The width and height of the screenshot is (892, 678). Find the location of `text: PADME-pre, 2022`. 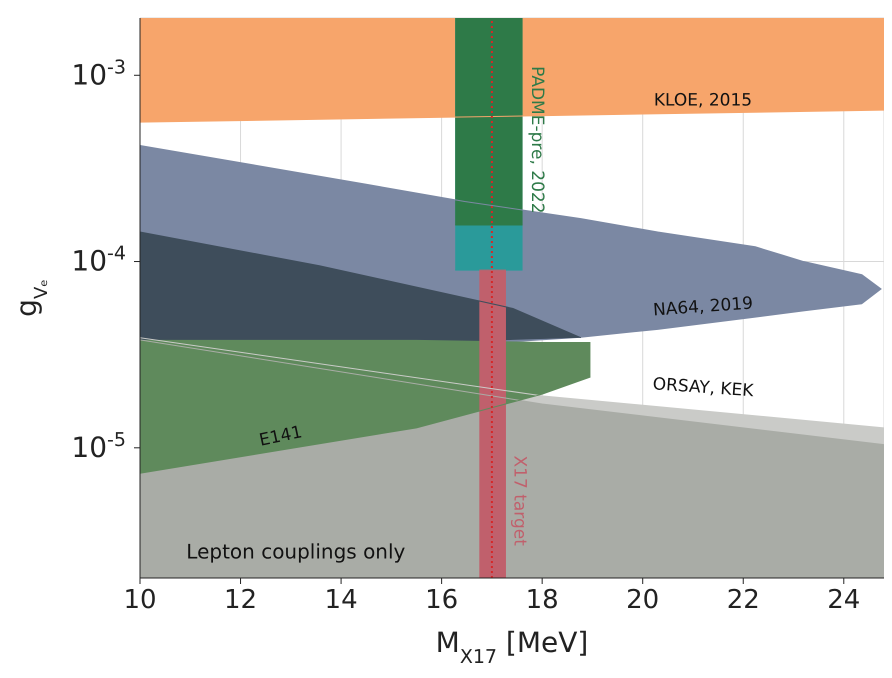

text: PADME-pre, 2022 is located at coordinates (537, 140).